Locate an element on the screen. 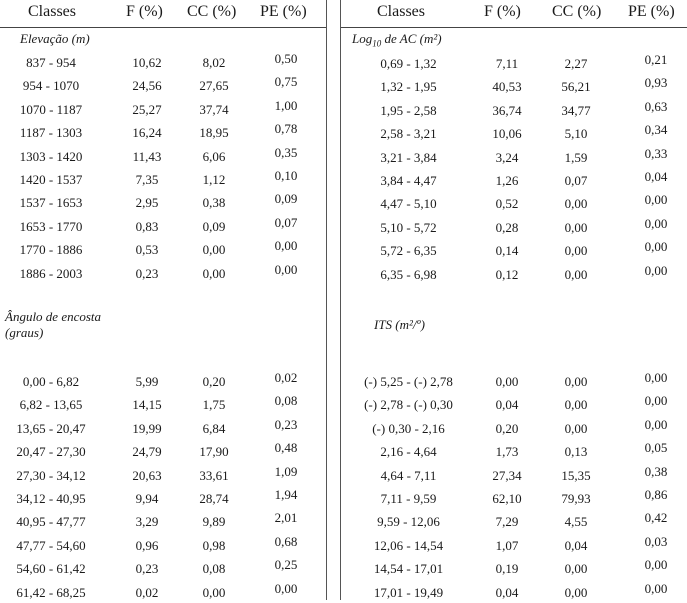 The width and height of the screenshot is (687, 603). cell-f: 0,28 is located at coordinates (507, 227).